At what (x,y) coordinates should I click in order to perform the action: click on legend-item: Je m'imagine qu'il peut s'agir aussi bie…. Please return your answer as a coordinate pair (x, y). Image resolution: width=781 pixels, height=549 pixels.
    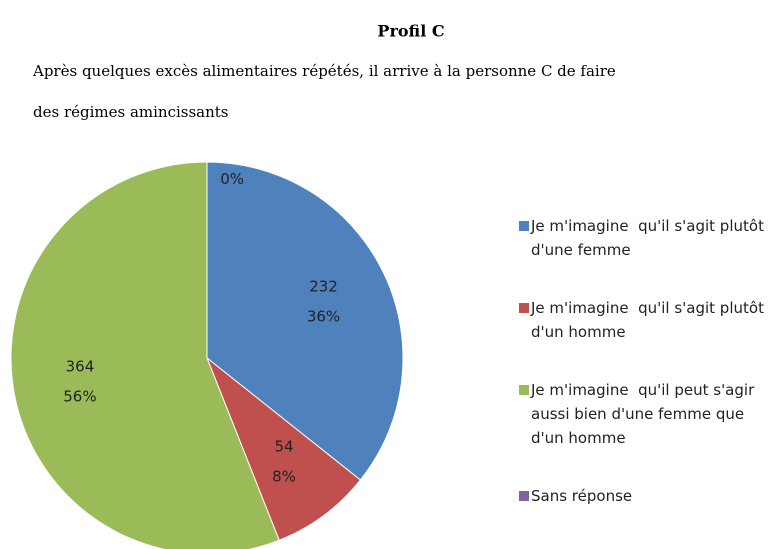
    Looking at the image, I should click on (650, 414).